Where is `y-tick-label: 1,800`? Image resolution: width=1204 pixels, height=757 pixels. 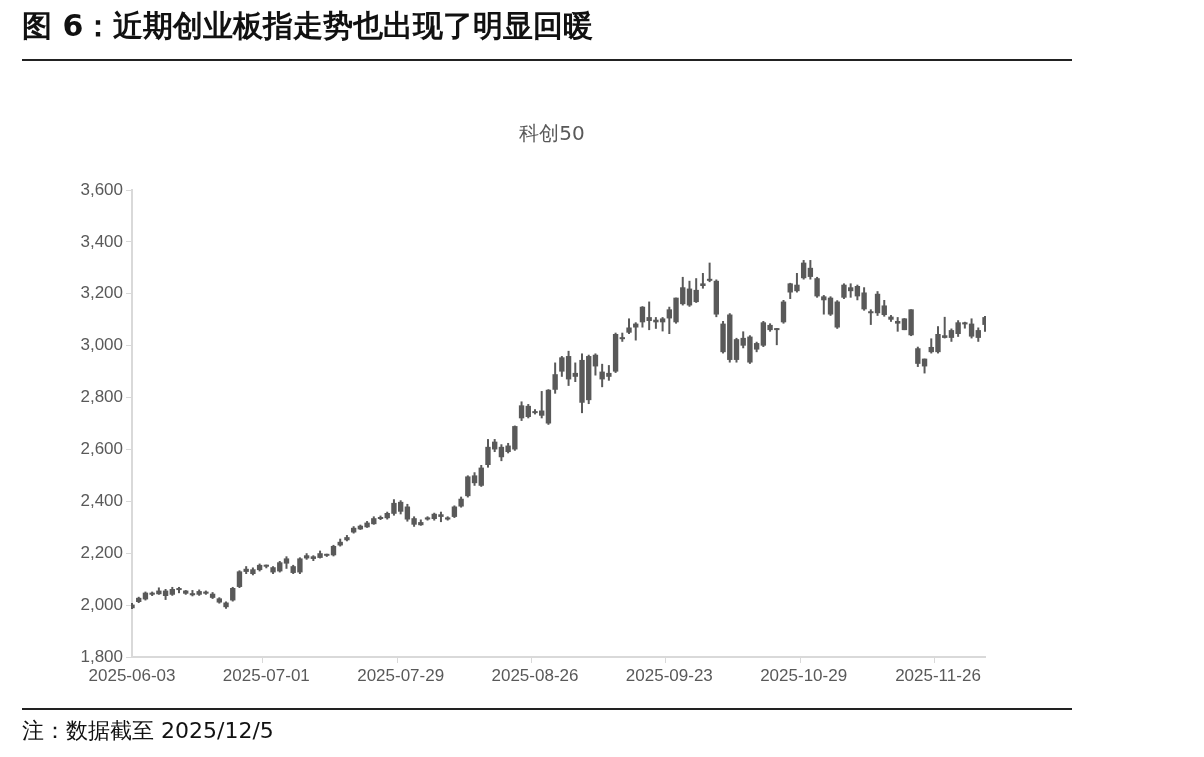 y-tick-label: 1,800 is located at coordinates (101, 656).